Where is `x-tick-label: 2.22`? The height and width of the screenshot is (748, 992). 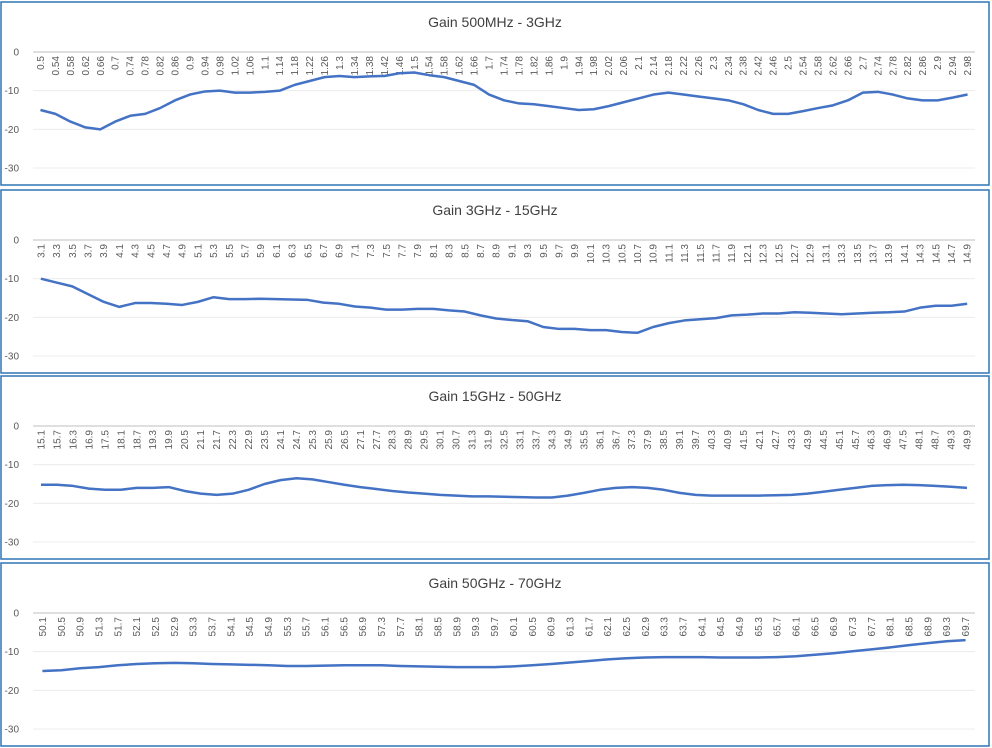 x-tick-label: 2.22 is located at coordinates (684, 66).